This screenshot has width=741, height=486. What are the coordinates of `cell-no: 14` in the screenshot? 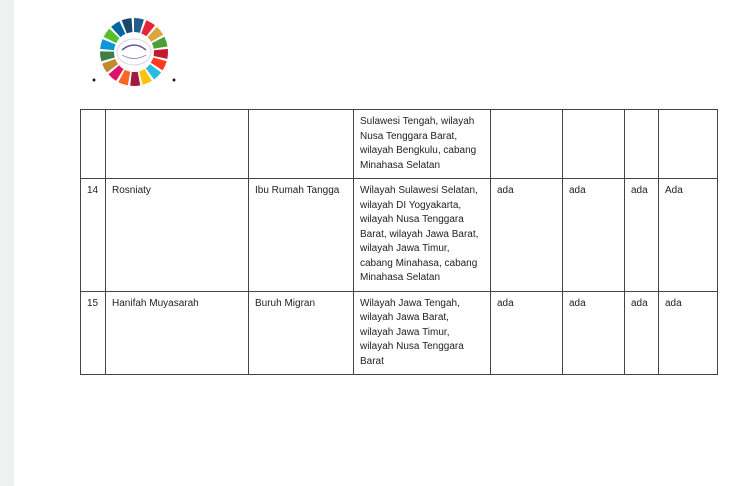 It's located at (93, 235).